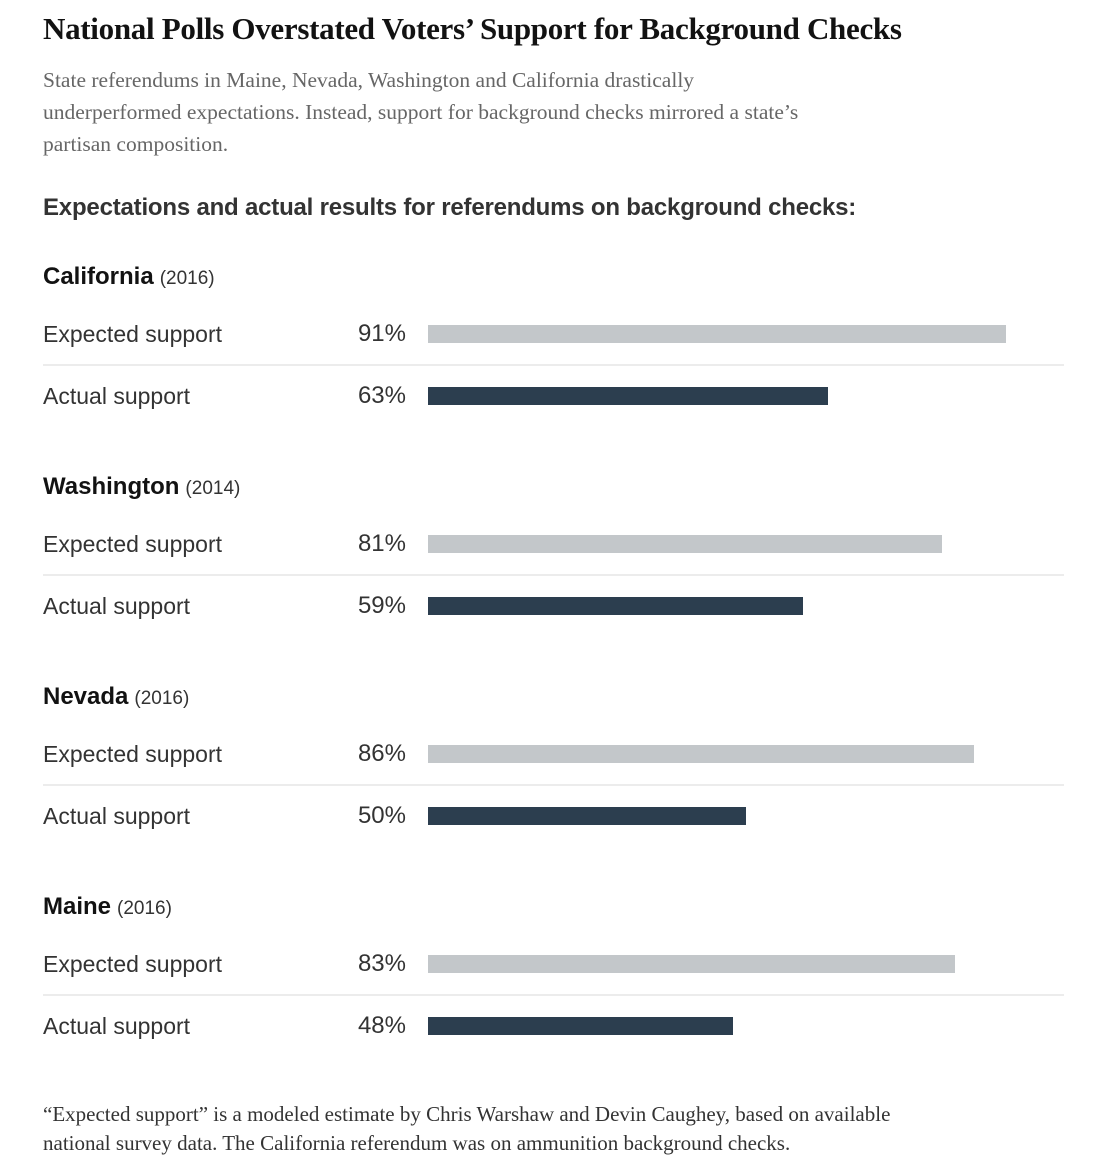 The image size is (1114, 1160). I want to click on actual-support-row: Actual support 59%, so click(553, 606).